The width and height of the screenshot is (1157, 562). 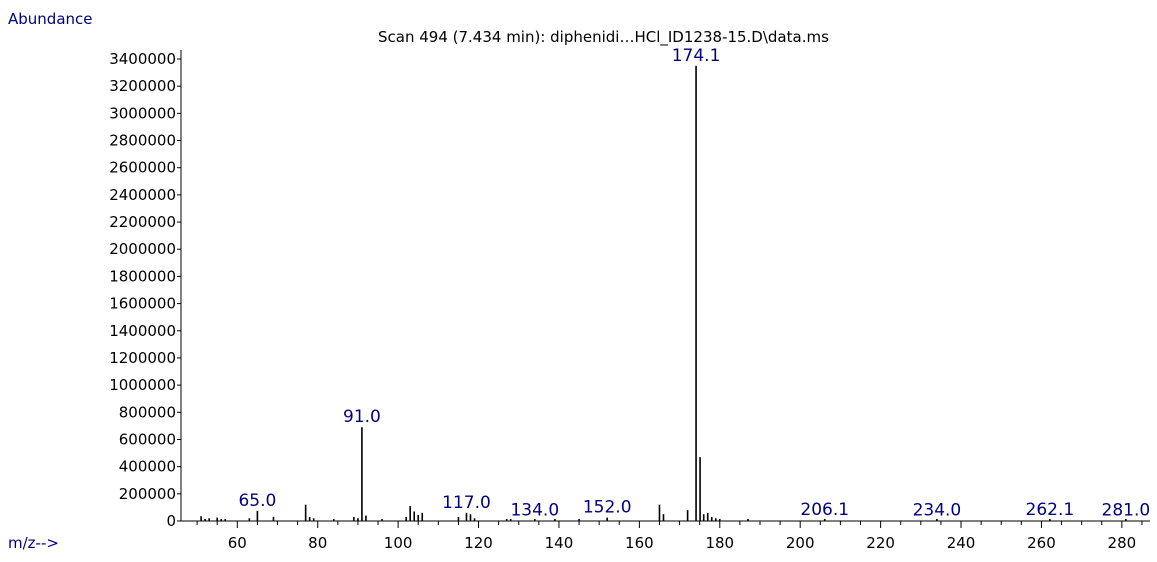 What do you see at coordinates (534, 510) in the screenshot?
I see `peak-label: 134.0` at bounding box center [534, 510].